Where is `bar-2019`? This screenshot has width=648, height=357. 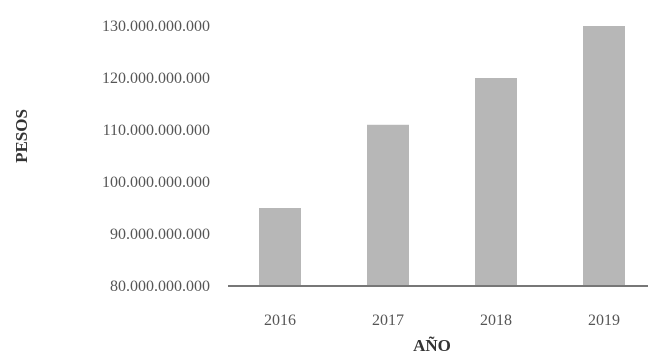
bar-2019 is located at coordinates (604, 156).